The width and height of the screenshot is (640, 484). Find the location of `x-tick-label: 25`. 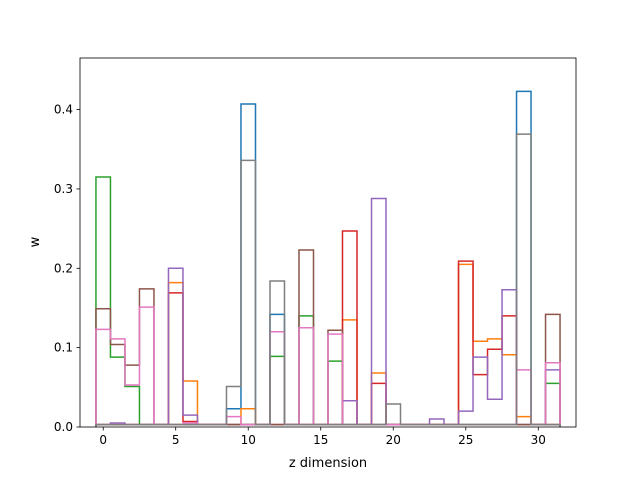

x-tick-label: 25 is located at coordinates (465, 440).